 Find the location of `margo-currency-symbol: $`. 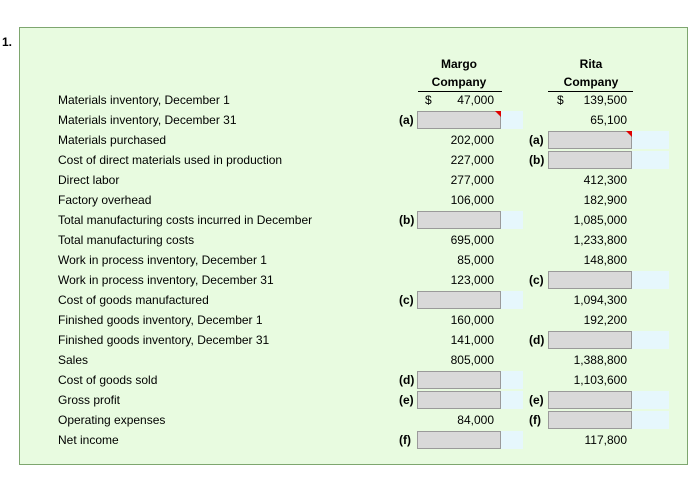

margo-currency-symbol: $ is located at coordinates (428, 100).